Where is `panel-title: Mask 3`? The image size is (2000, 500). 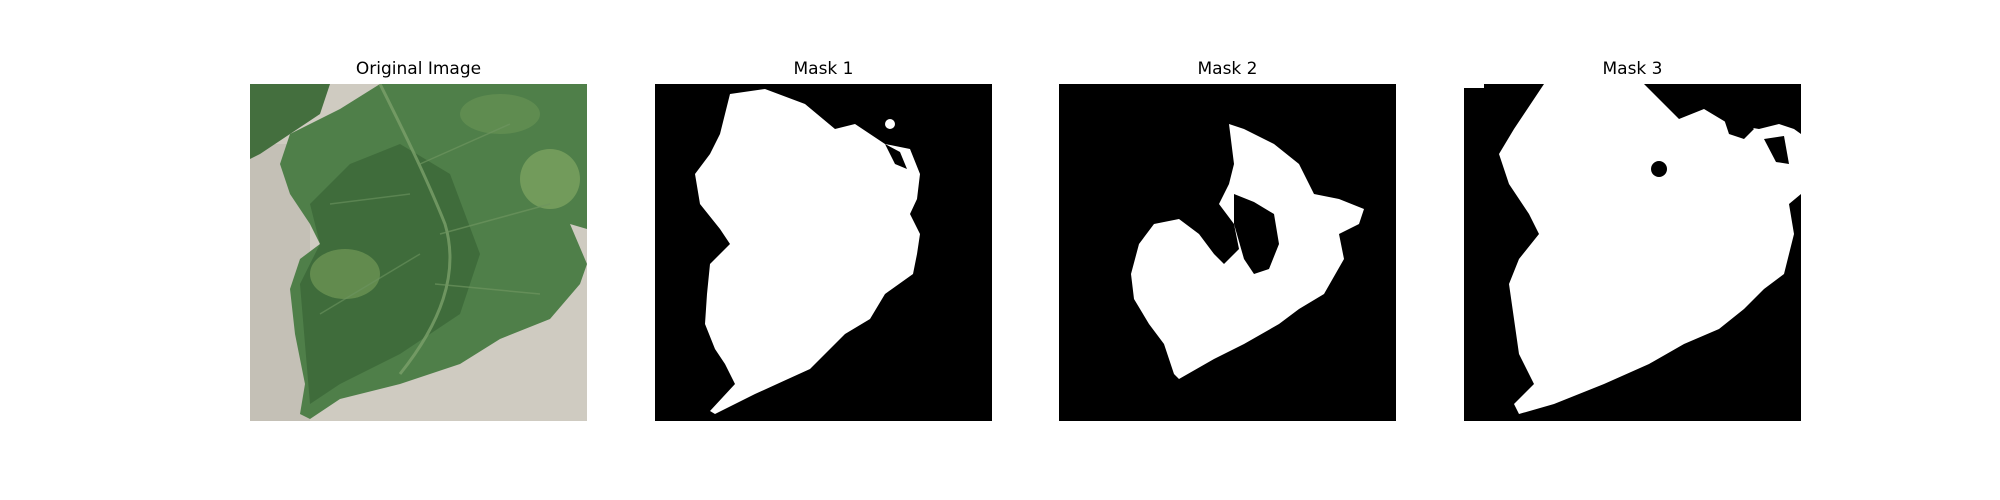 panel-title: Mask 3 is located at coordinates (1632, 69).